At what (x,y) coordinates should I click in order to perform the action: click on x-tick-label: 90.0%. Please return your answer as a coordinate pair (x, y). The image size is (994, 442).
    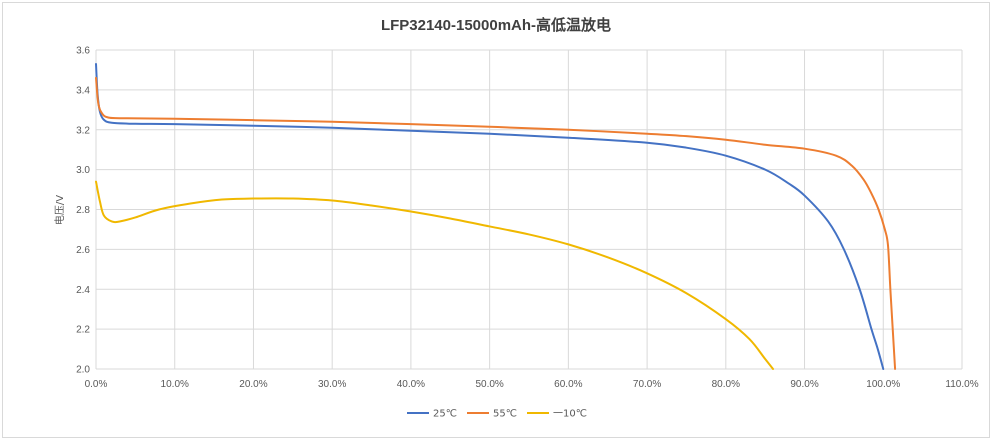
    Looking at the image, I should click on (804, 384).